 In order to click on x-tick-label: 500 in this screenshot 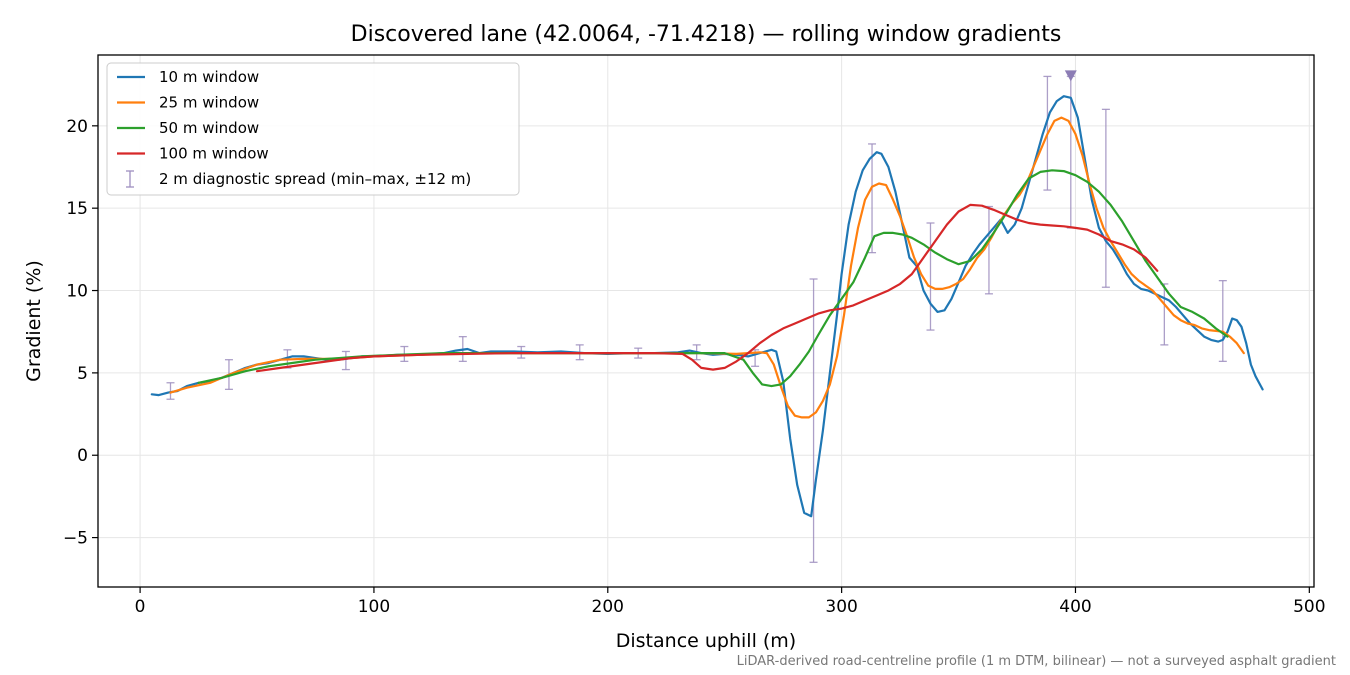, I will do `click(1309, 607)`.